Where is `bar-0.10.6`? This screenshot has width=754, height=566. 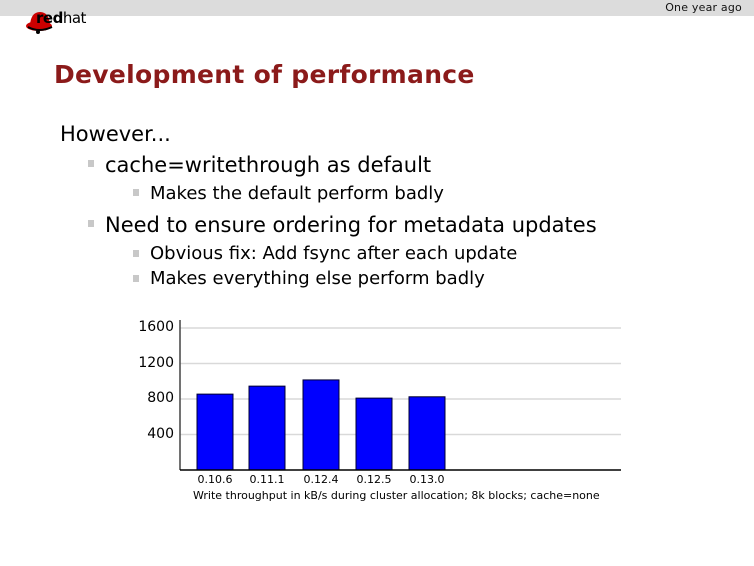 bar-0.10.6 is located at coordinates (215, 432).